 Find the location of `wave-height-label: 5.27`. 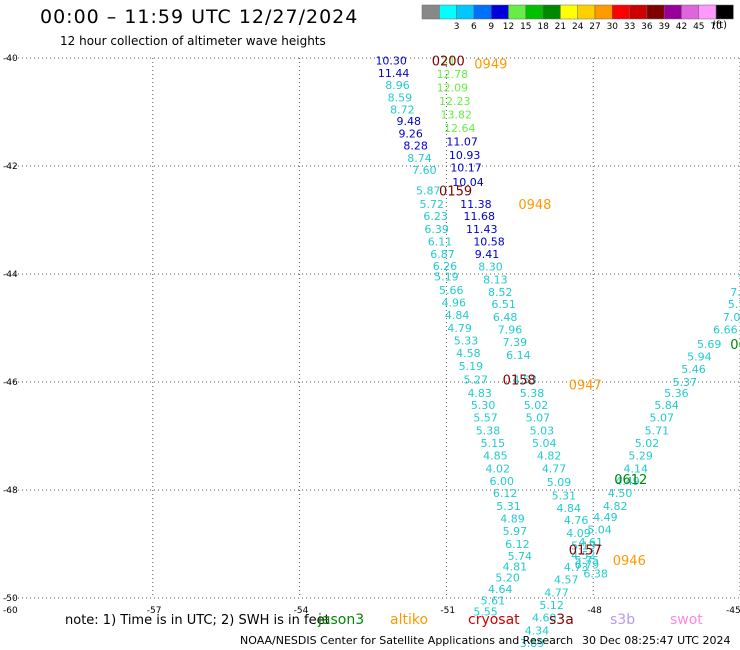

wave-height-label: 5.27 is located at coordinates (476, 379).